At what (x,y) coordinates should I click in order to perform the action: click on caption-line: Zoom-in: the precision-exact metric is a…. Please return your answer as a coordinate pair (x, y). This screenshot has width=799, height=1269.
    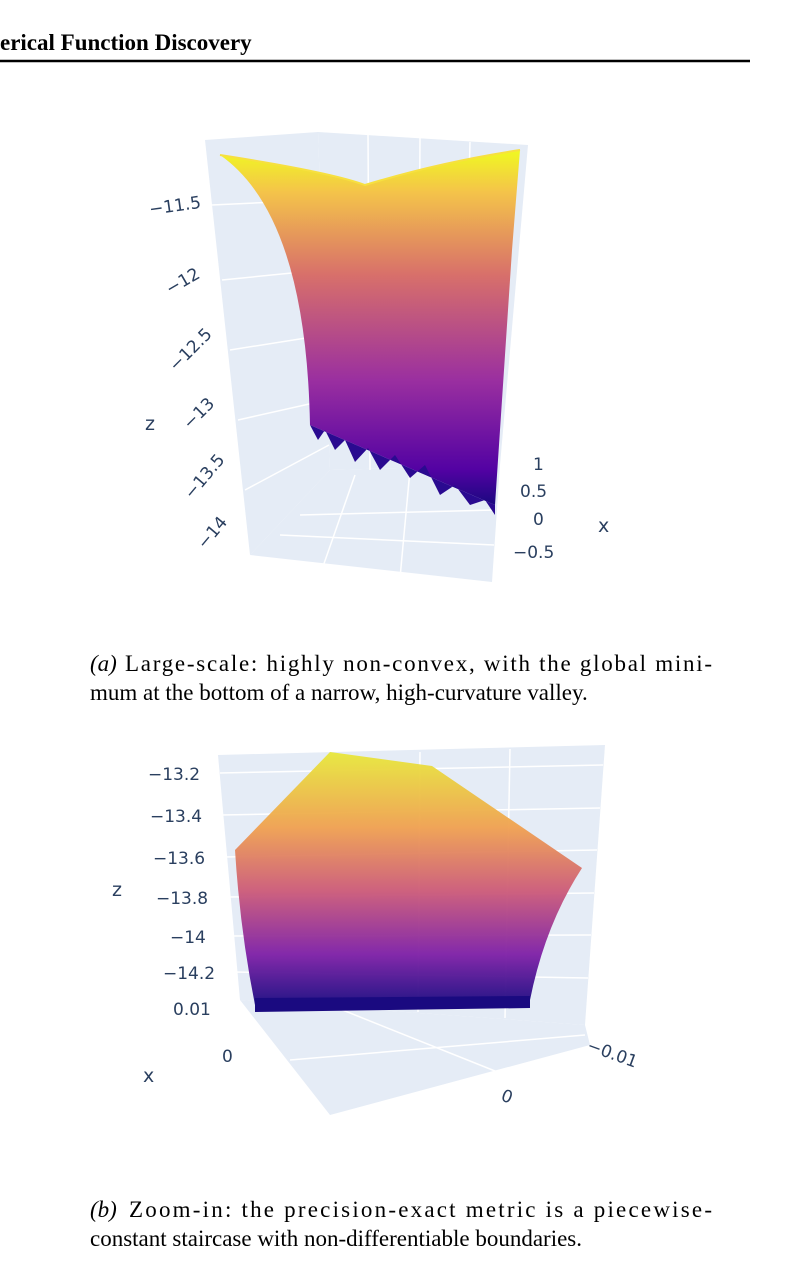
    Looking at the image, I should click on (420, 1209).